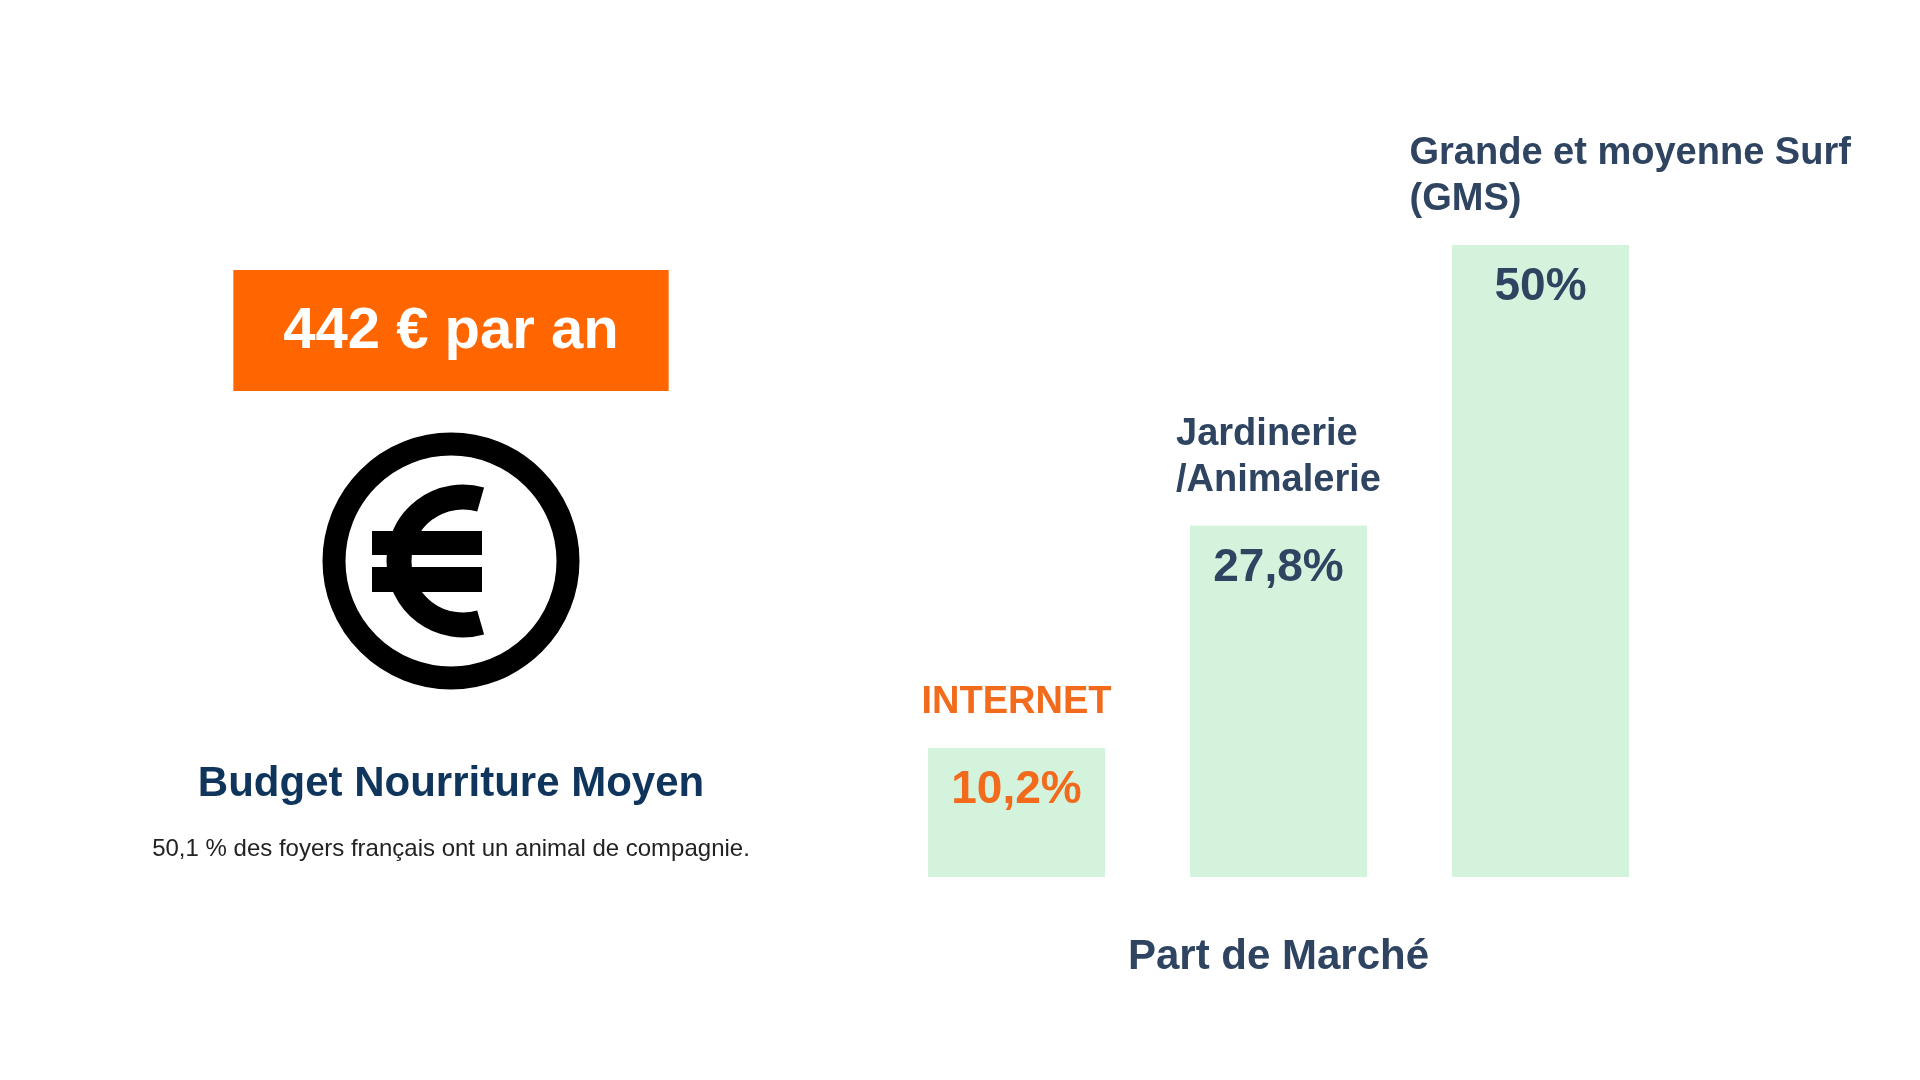 This screenshot has height=1080, width=1920. What do you see at coordinates (1630, 174) in the screenshot?
I see `x-tick-label: Grande et moyenne Surf (GMS)` at bounding box center [1630, 174].